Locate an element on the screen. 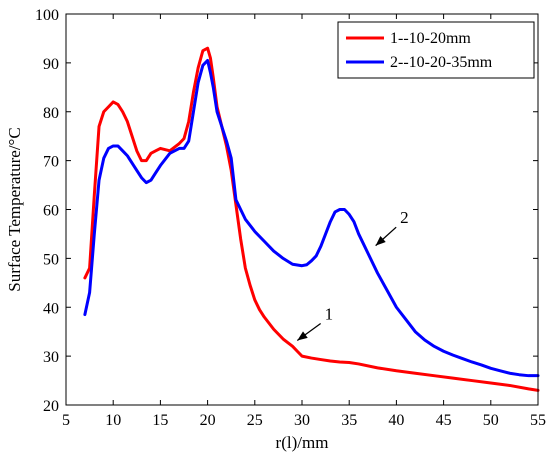 The image size is (550, 457). annotation-label-2: 2 is located at coordinates (404, 217).